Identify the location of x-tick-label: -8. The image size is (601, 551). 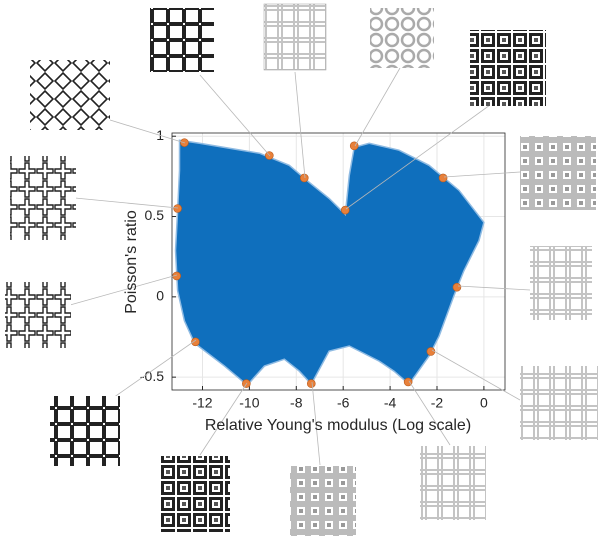
(296, 403).